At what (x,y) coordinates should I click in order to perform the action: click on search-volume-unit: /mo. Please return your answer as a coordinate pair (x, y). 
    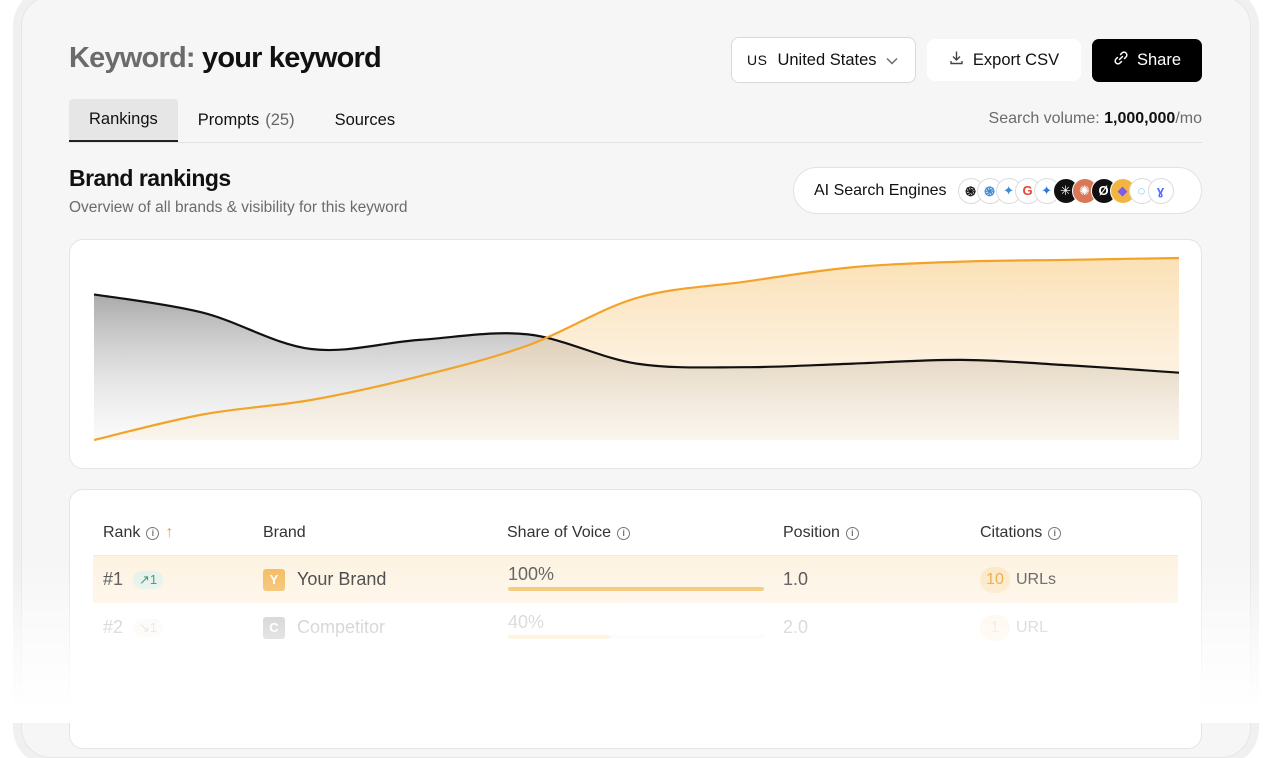
    Looking at the image, I should click on (1188, 118).